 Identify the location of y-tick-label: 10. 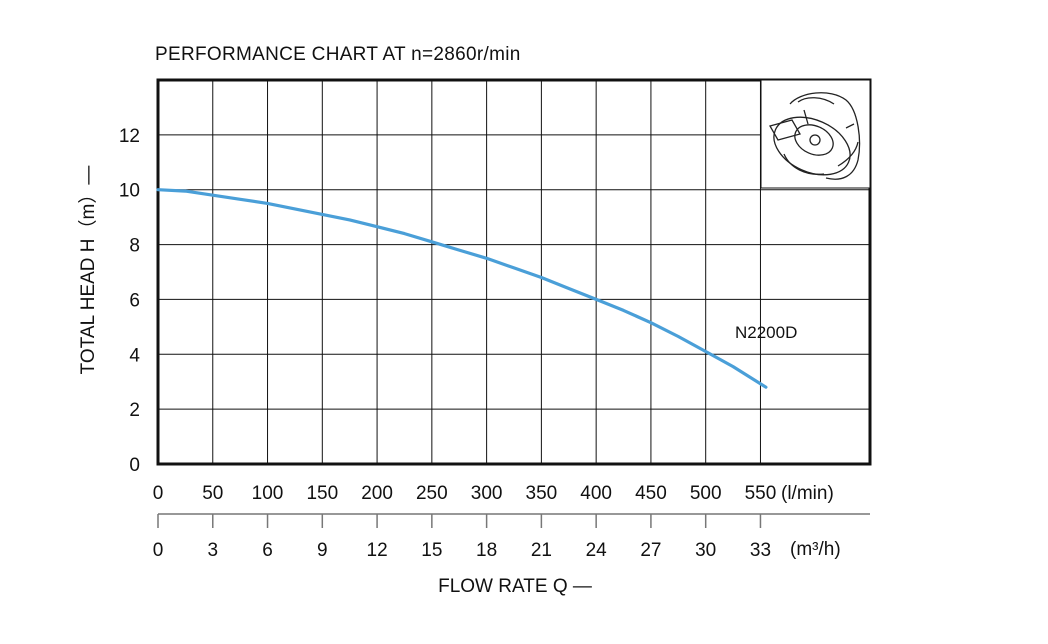
(129, 191).